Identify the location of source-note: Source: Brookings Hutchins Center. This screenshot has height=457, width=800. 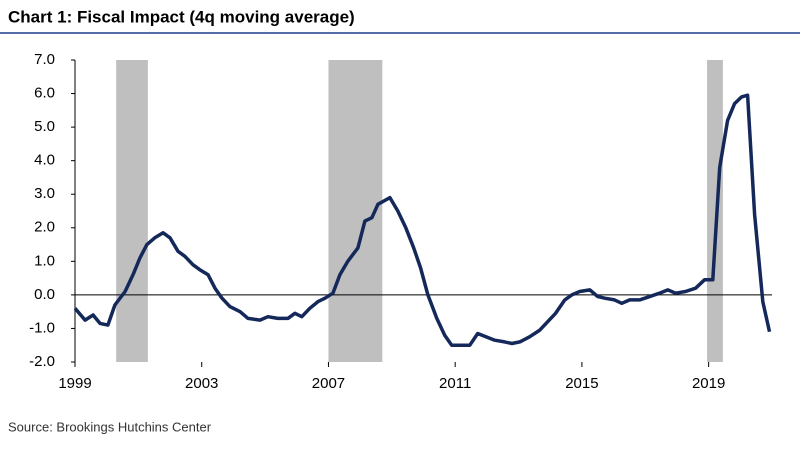
(110, 426).